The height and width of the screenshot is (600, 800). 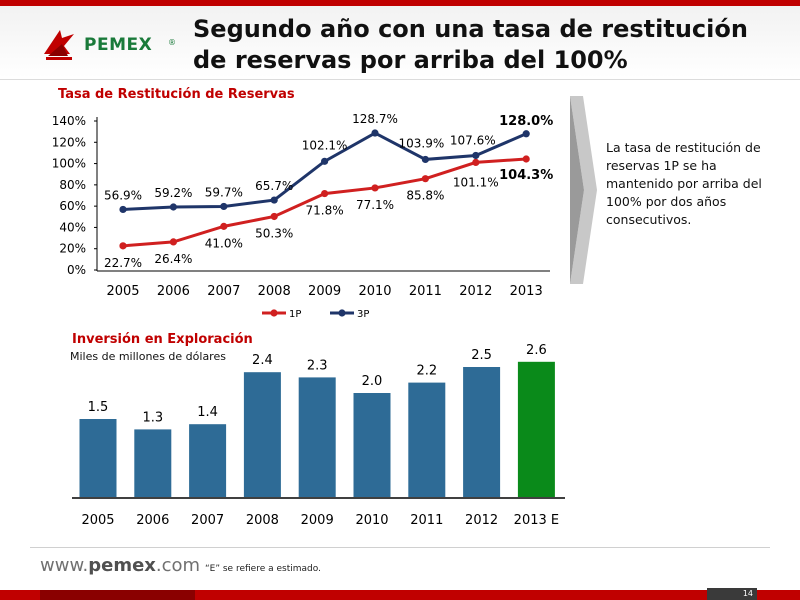 What do you see at coordinates (274, 186) in the screenshot?
I see `data-label-3p: 65.7%` at bounding box center [274, 186].